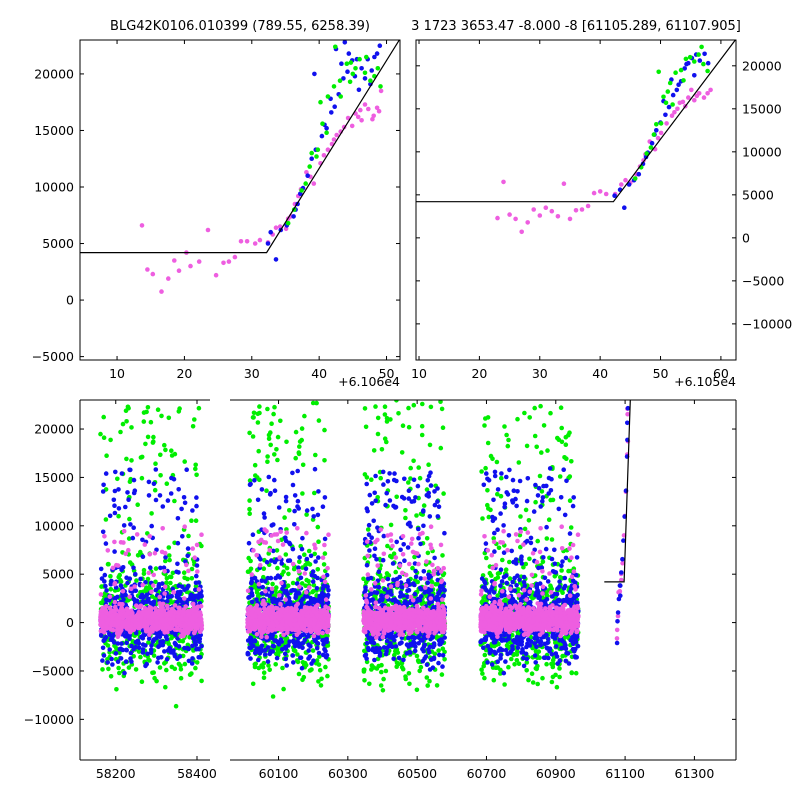 This screenshot has width=800, height=800. What do you see at coordinates (661, 373) in the screenshot?
I see `x-tick-label: 50` at bounding box center [661, 373].